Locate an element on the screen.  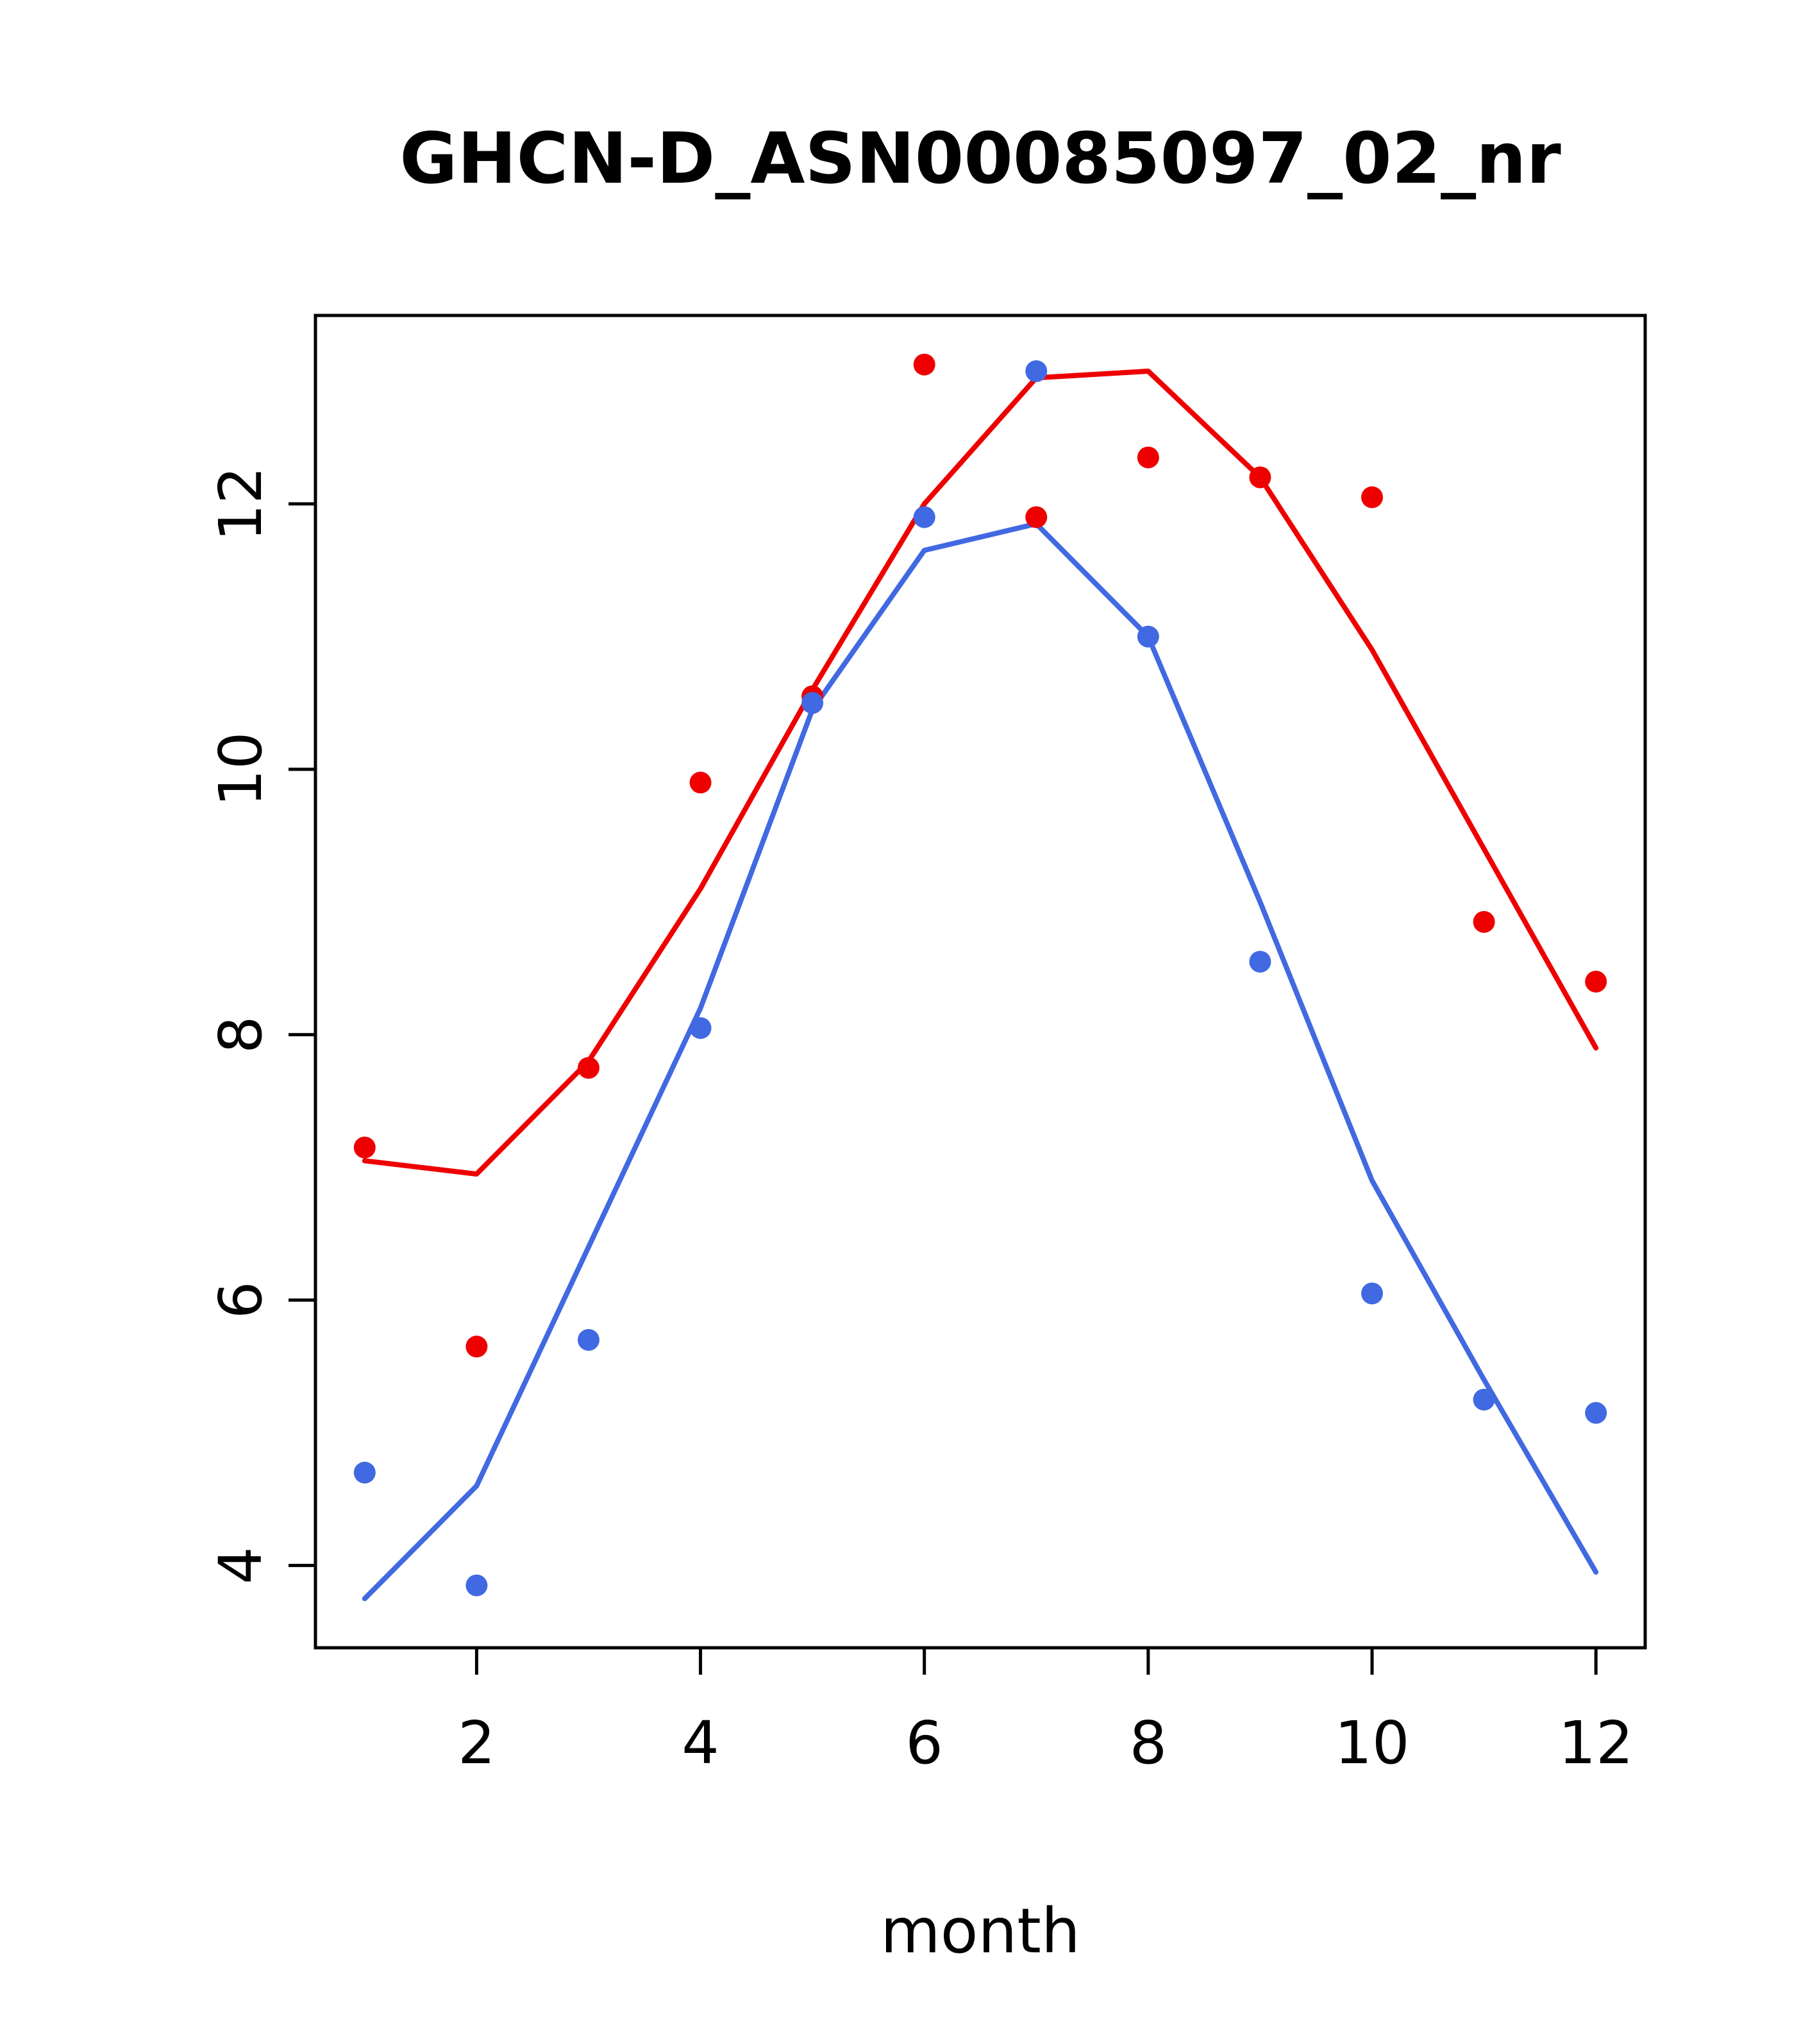
x-tick-label: 6 is located at coordinates (924, 1743).